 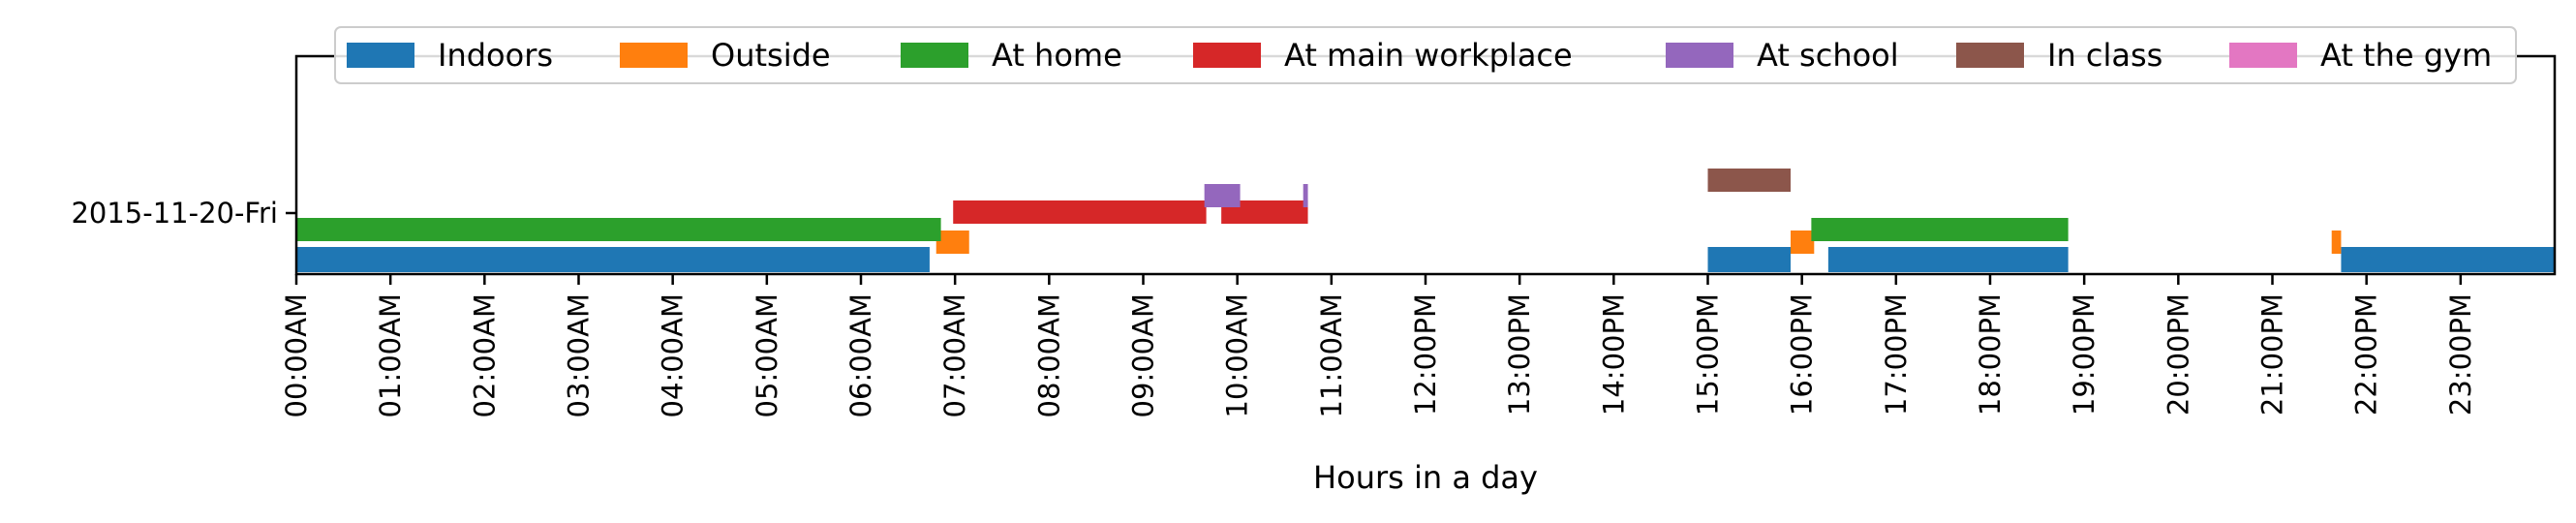 I want to click on x-tick-label: 06:00AM, so click(x=860, y=355).